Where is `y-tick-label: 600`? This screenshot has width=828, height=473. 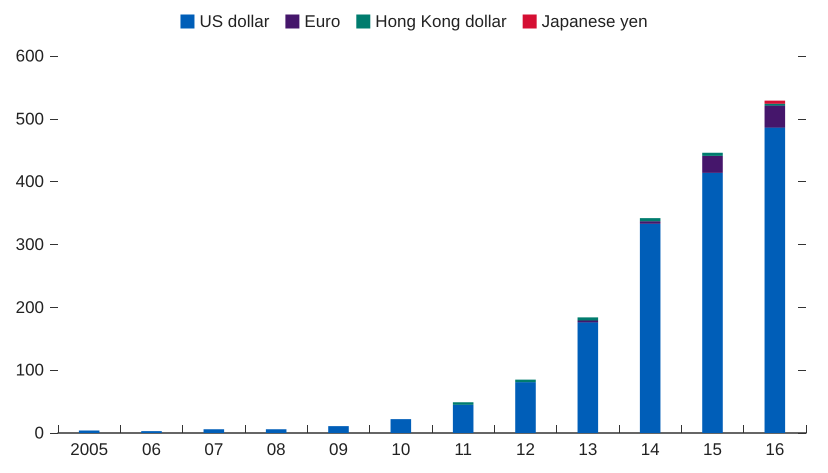
y-tick-label: 600 is located at coordinates (30, 56).